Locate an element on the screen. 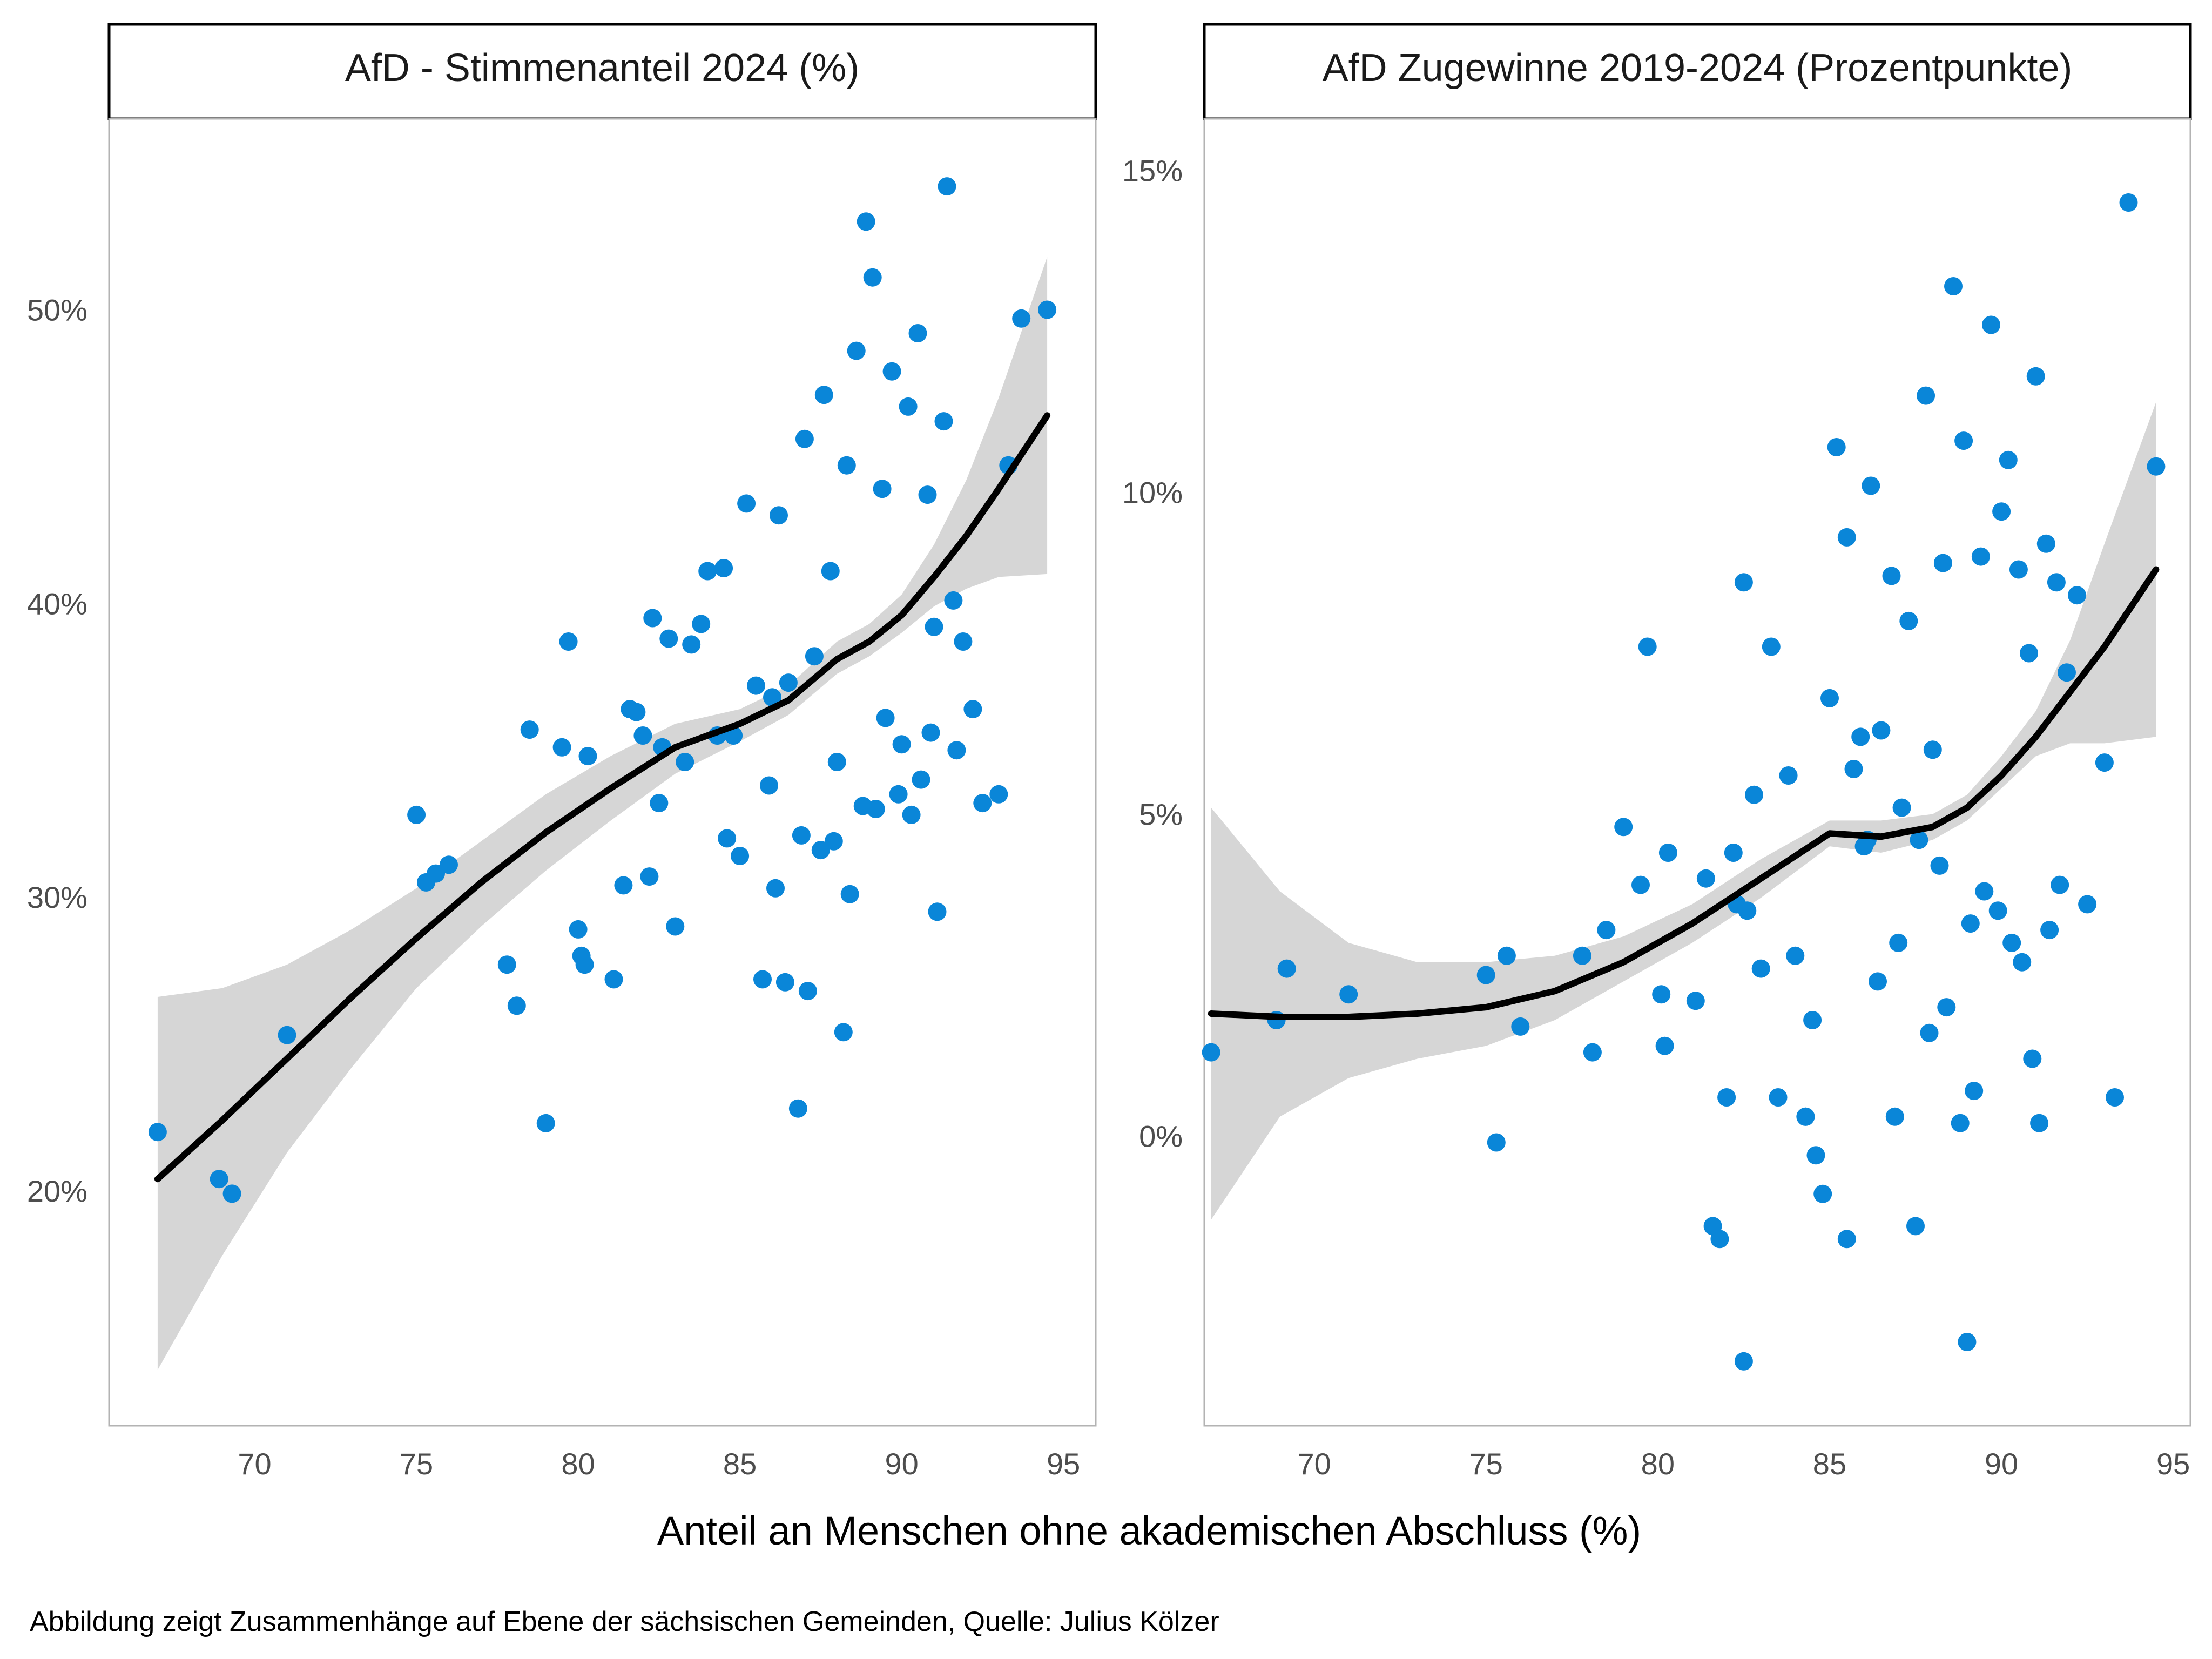  panel-vote-gains-y-tick-label: 5% is located at coordinates (1161, 814).